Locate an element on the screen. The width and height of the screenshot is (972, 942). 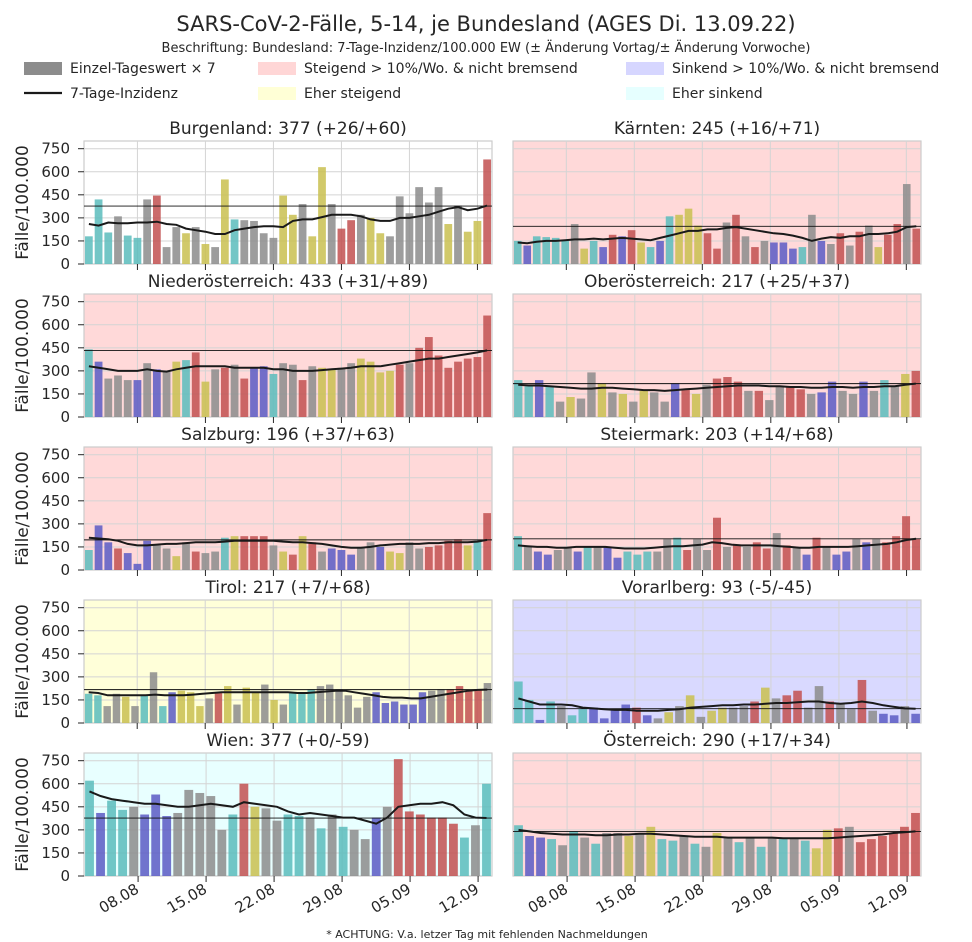
legend-swatch is located at coordinates (277, 93).